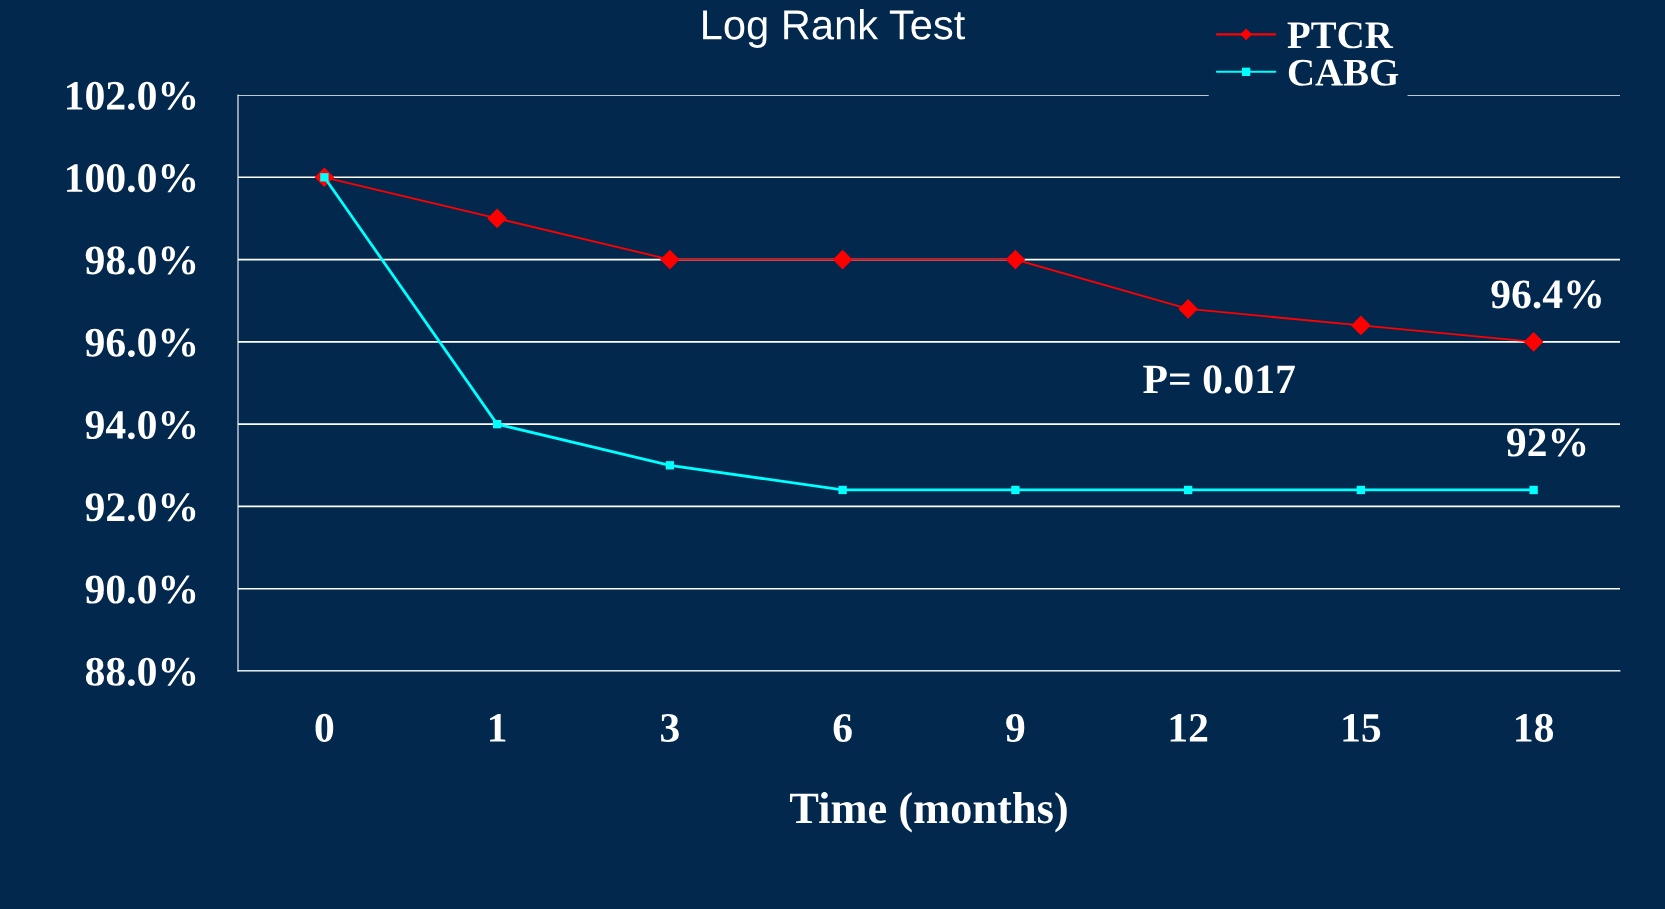 This screenshot has width=1665, height=909. Describe the element at coordinates (1546, 442) in the screenshot. I see `annotation: 92%` at that location.